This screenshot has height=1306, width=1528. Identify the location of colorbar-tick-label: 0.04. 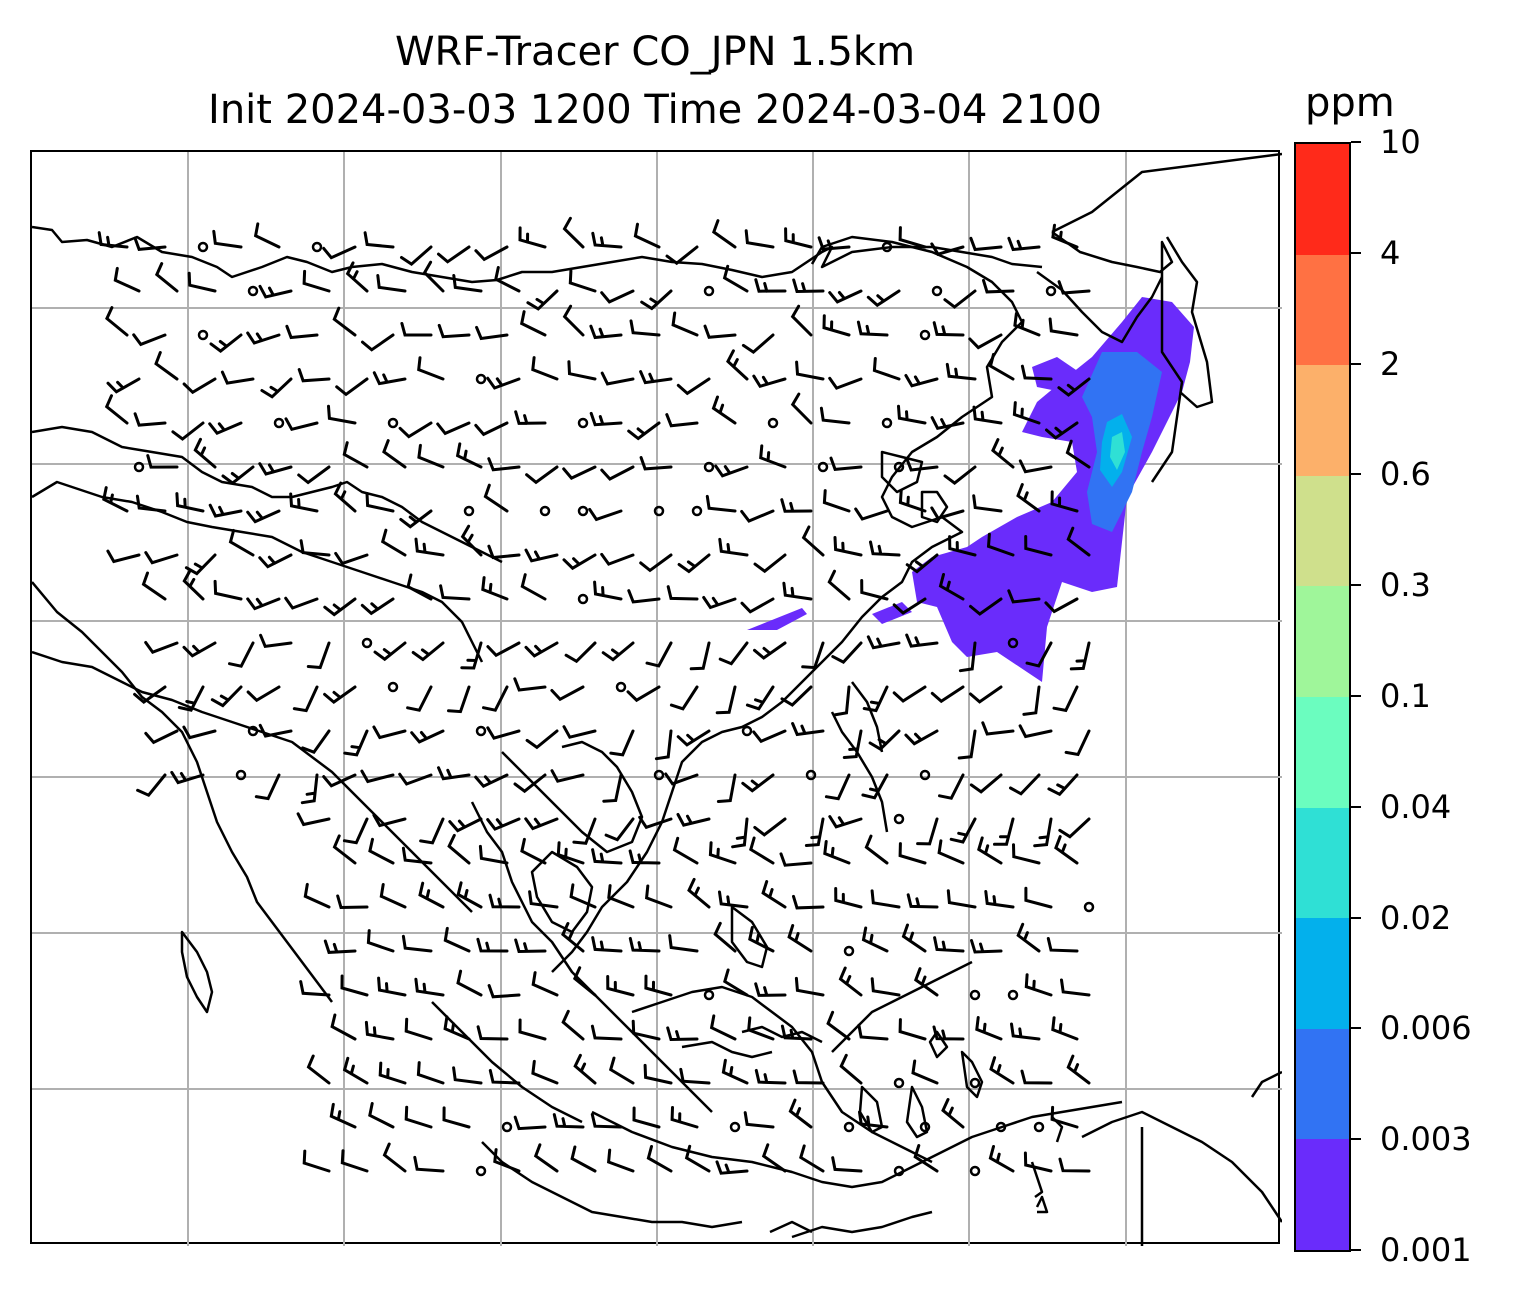
(1416, 806).